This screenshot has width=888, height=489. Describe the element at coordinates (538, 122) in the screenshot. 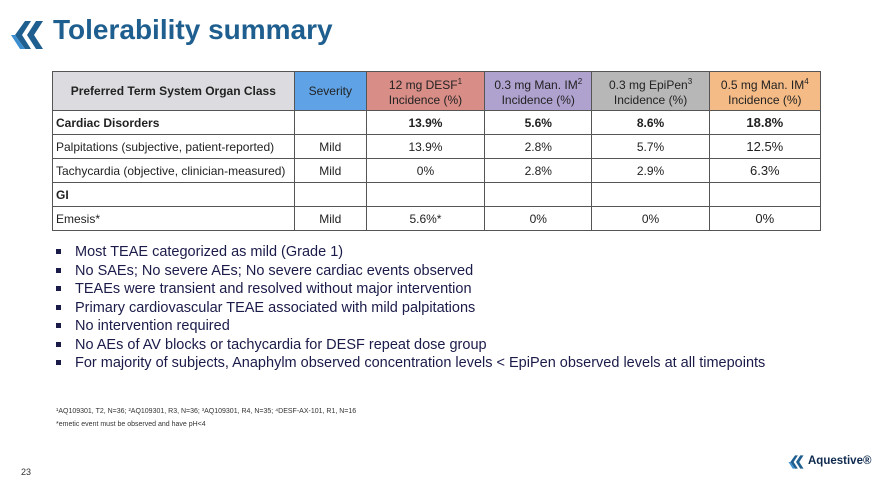

I see `row-man-im-03: 5.6%` at that location.